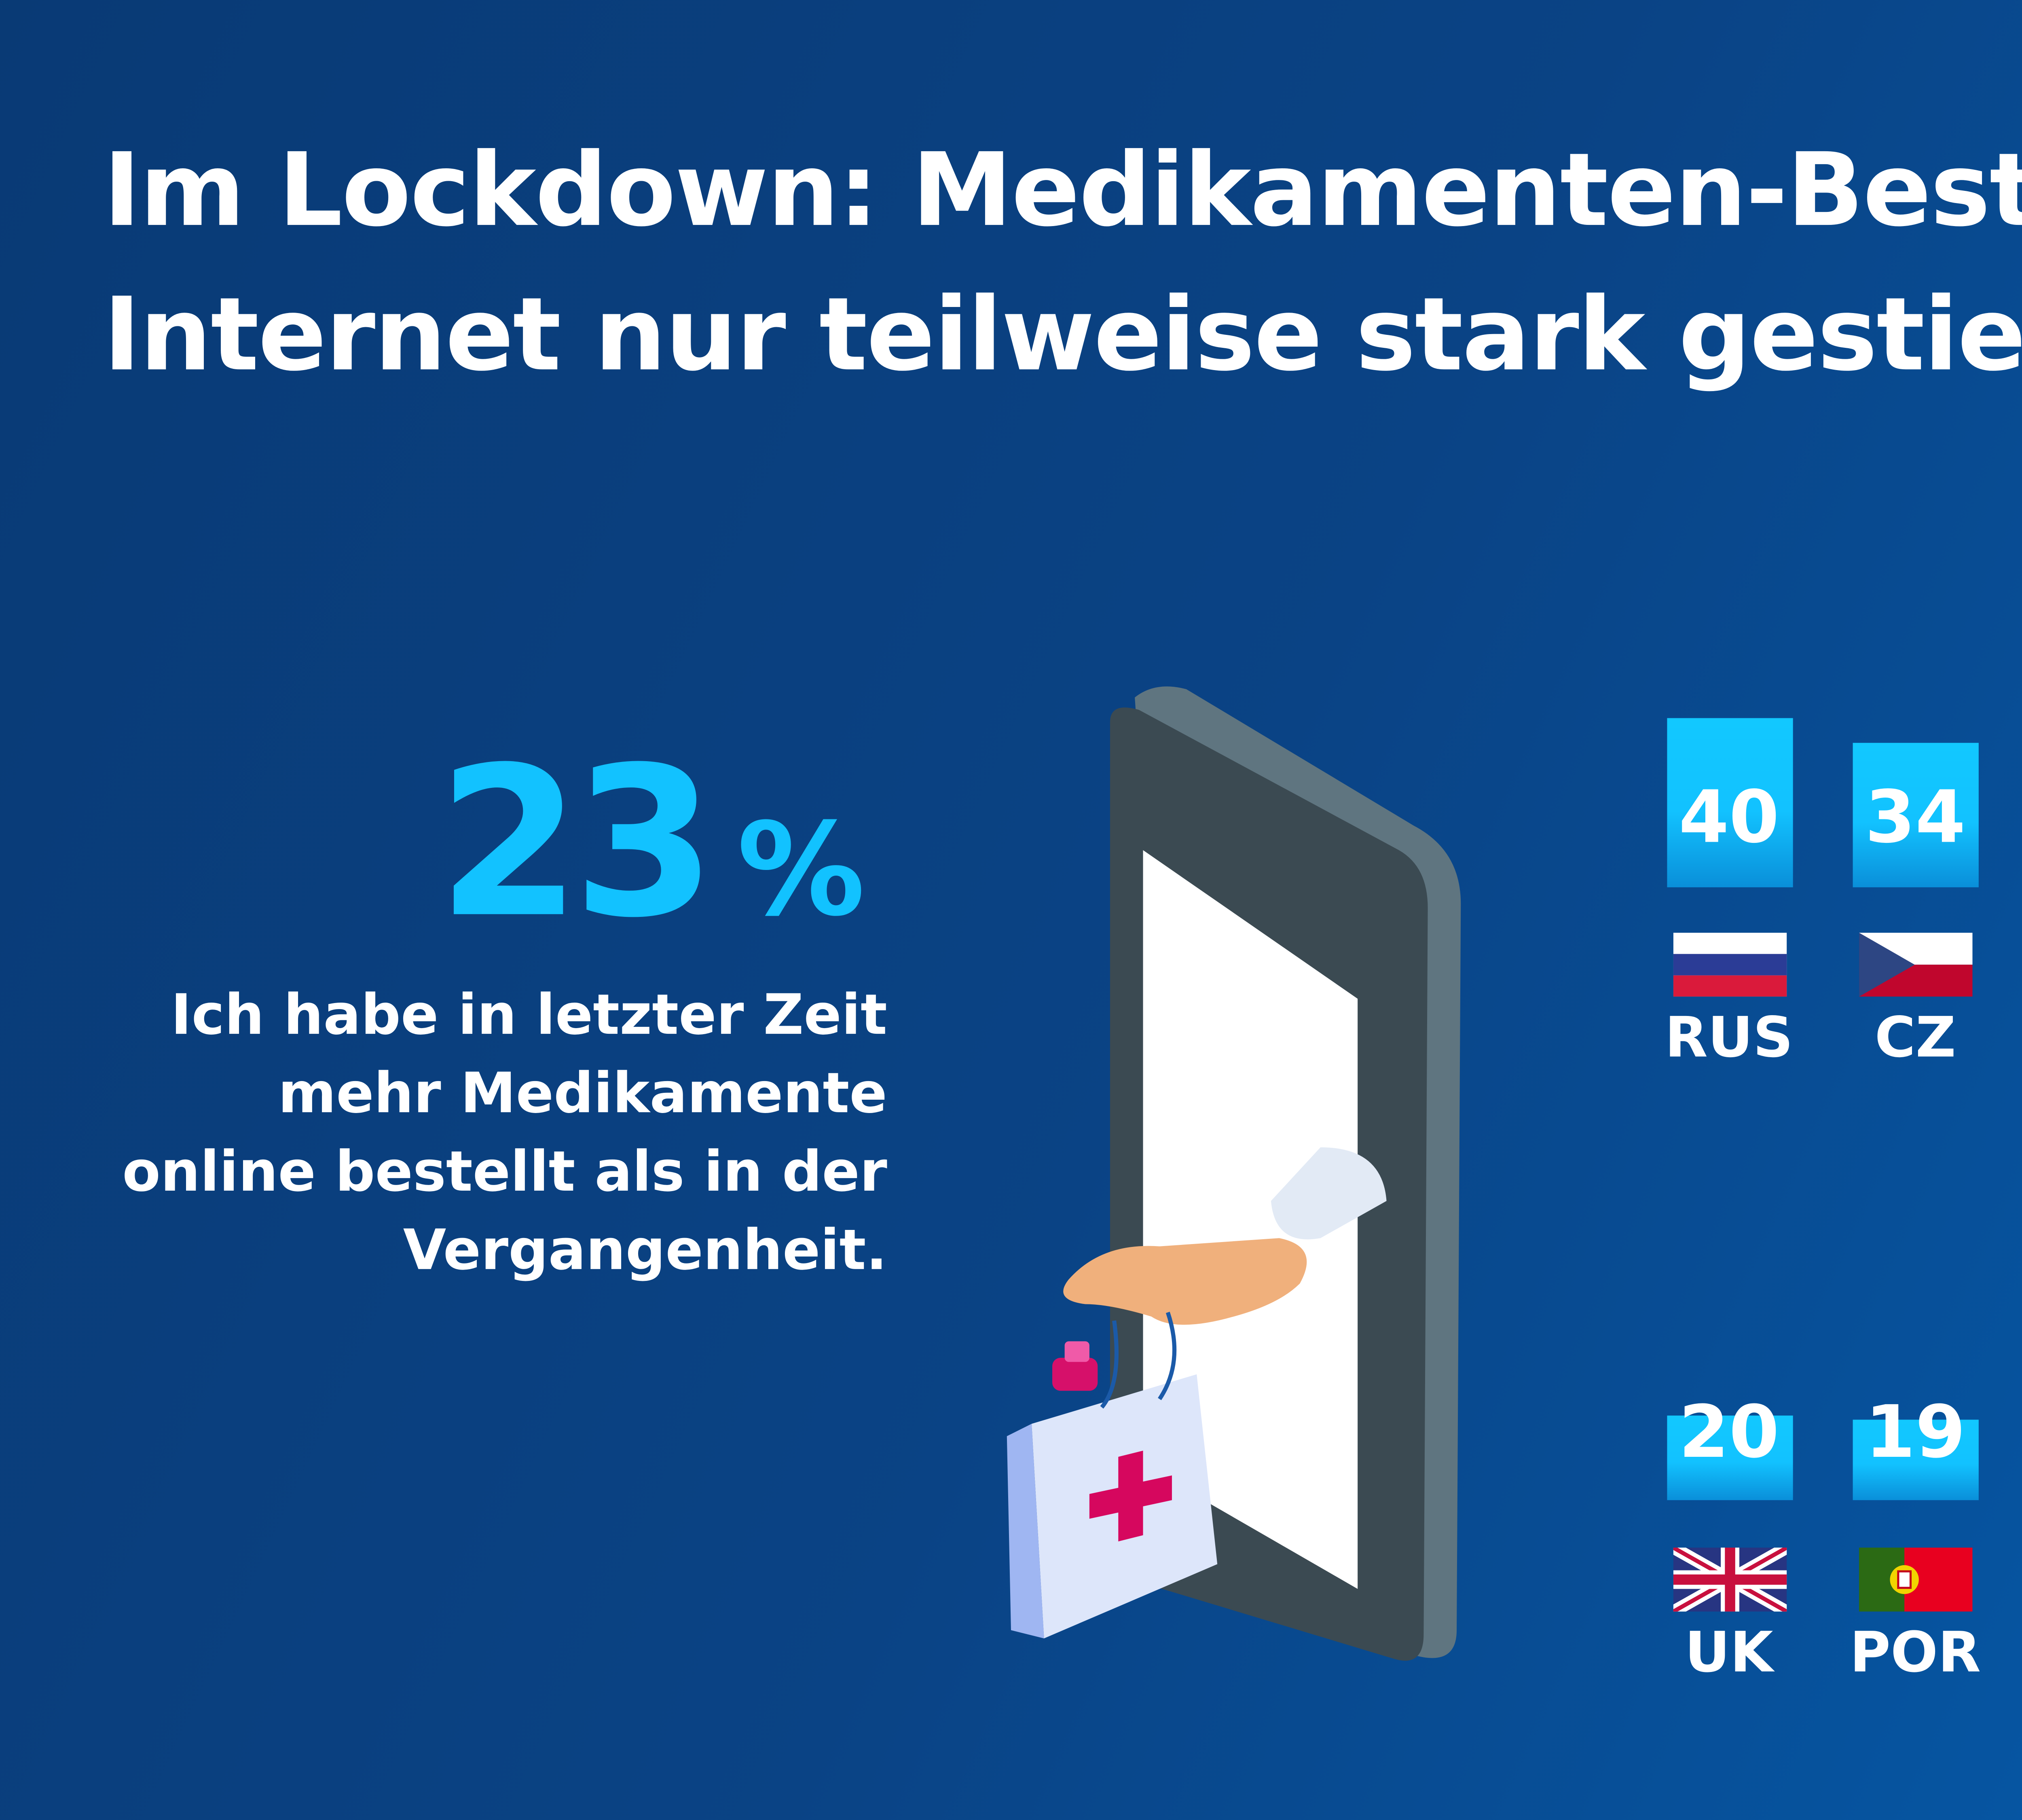  Describe the element at coordinates (1729, 1654) in the screenshot. I see `country-label: UK` at that location.